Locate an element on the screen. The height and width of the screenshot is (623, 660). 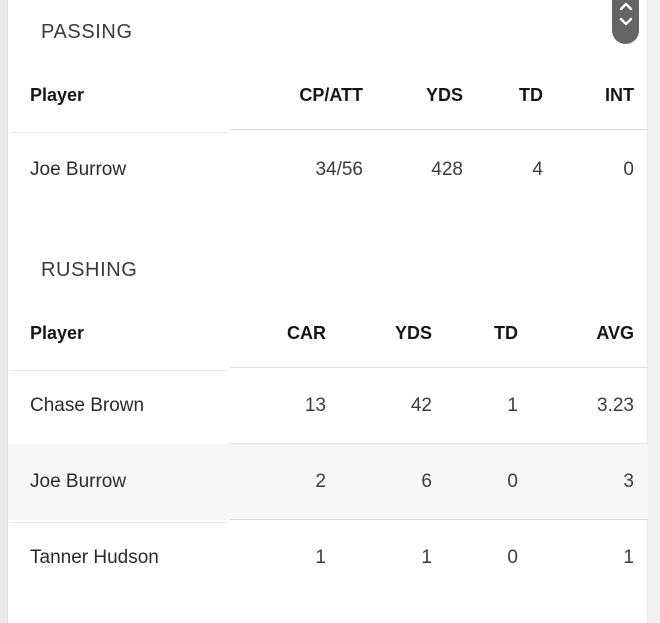
stat-int: 0 is located at coordinates (628, 169).